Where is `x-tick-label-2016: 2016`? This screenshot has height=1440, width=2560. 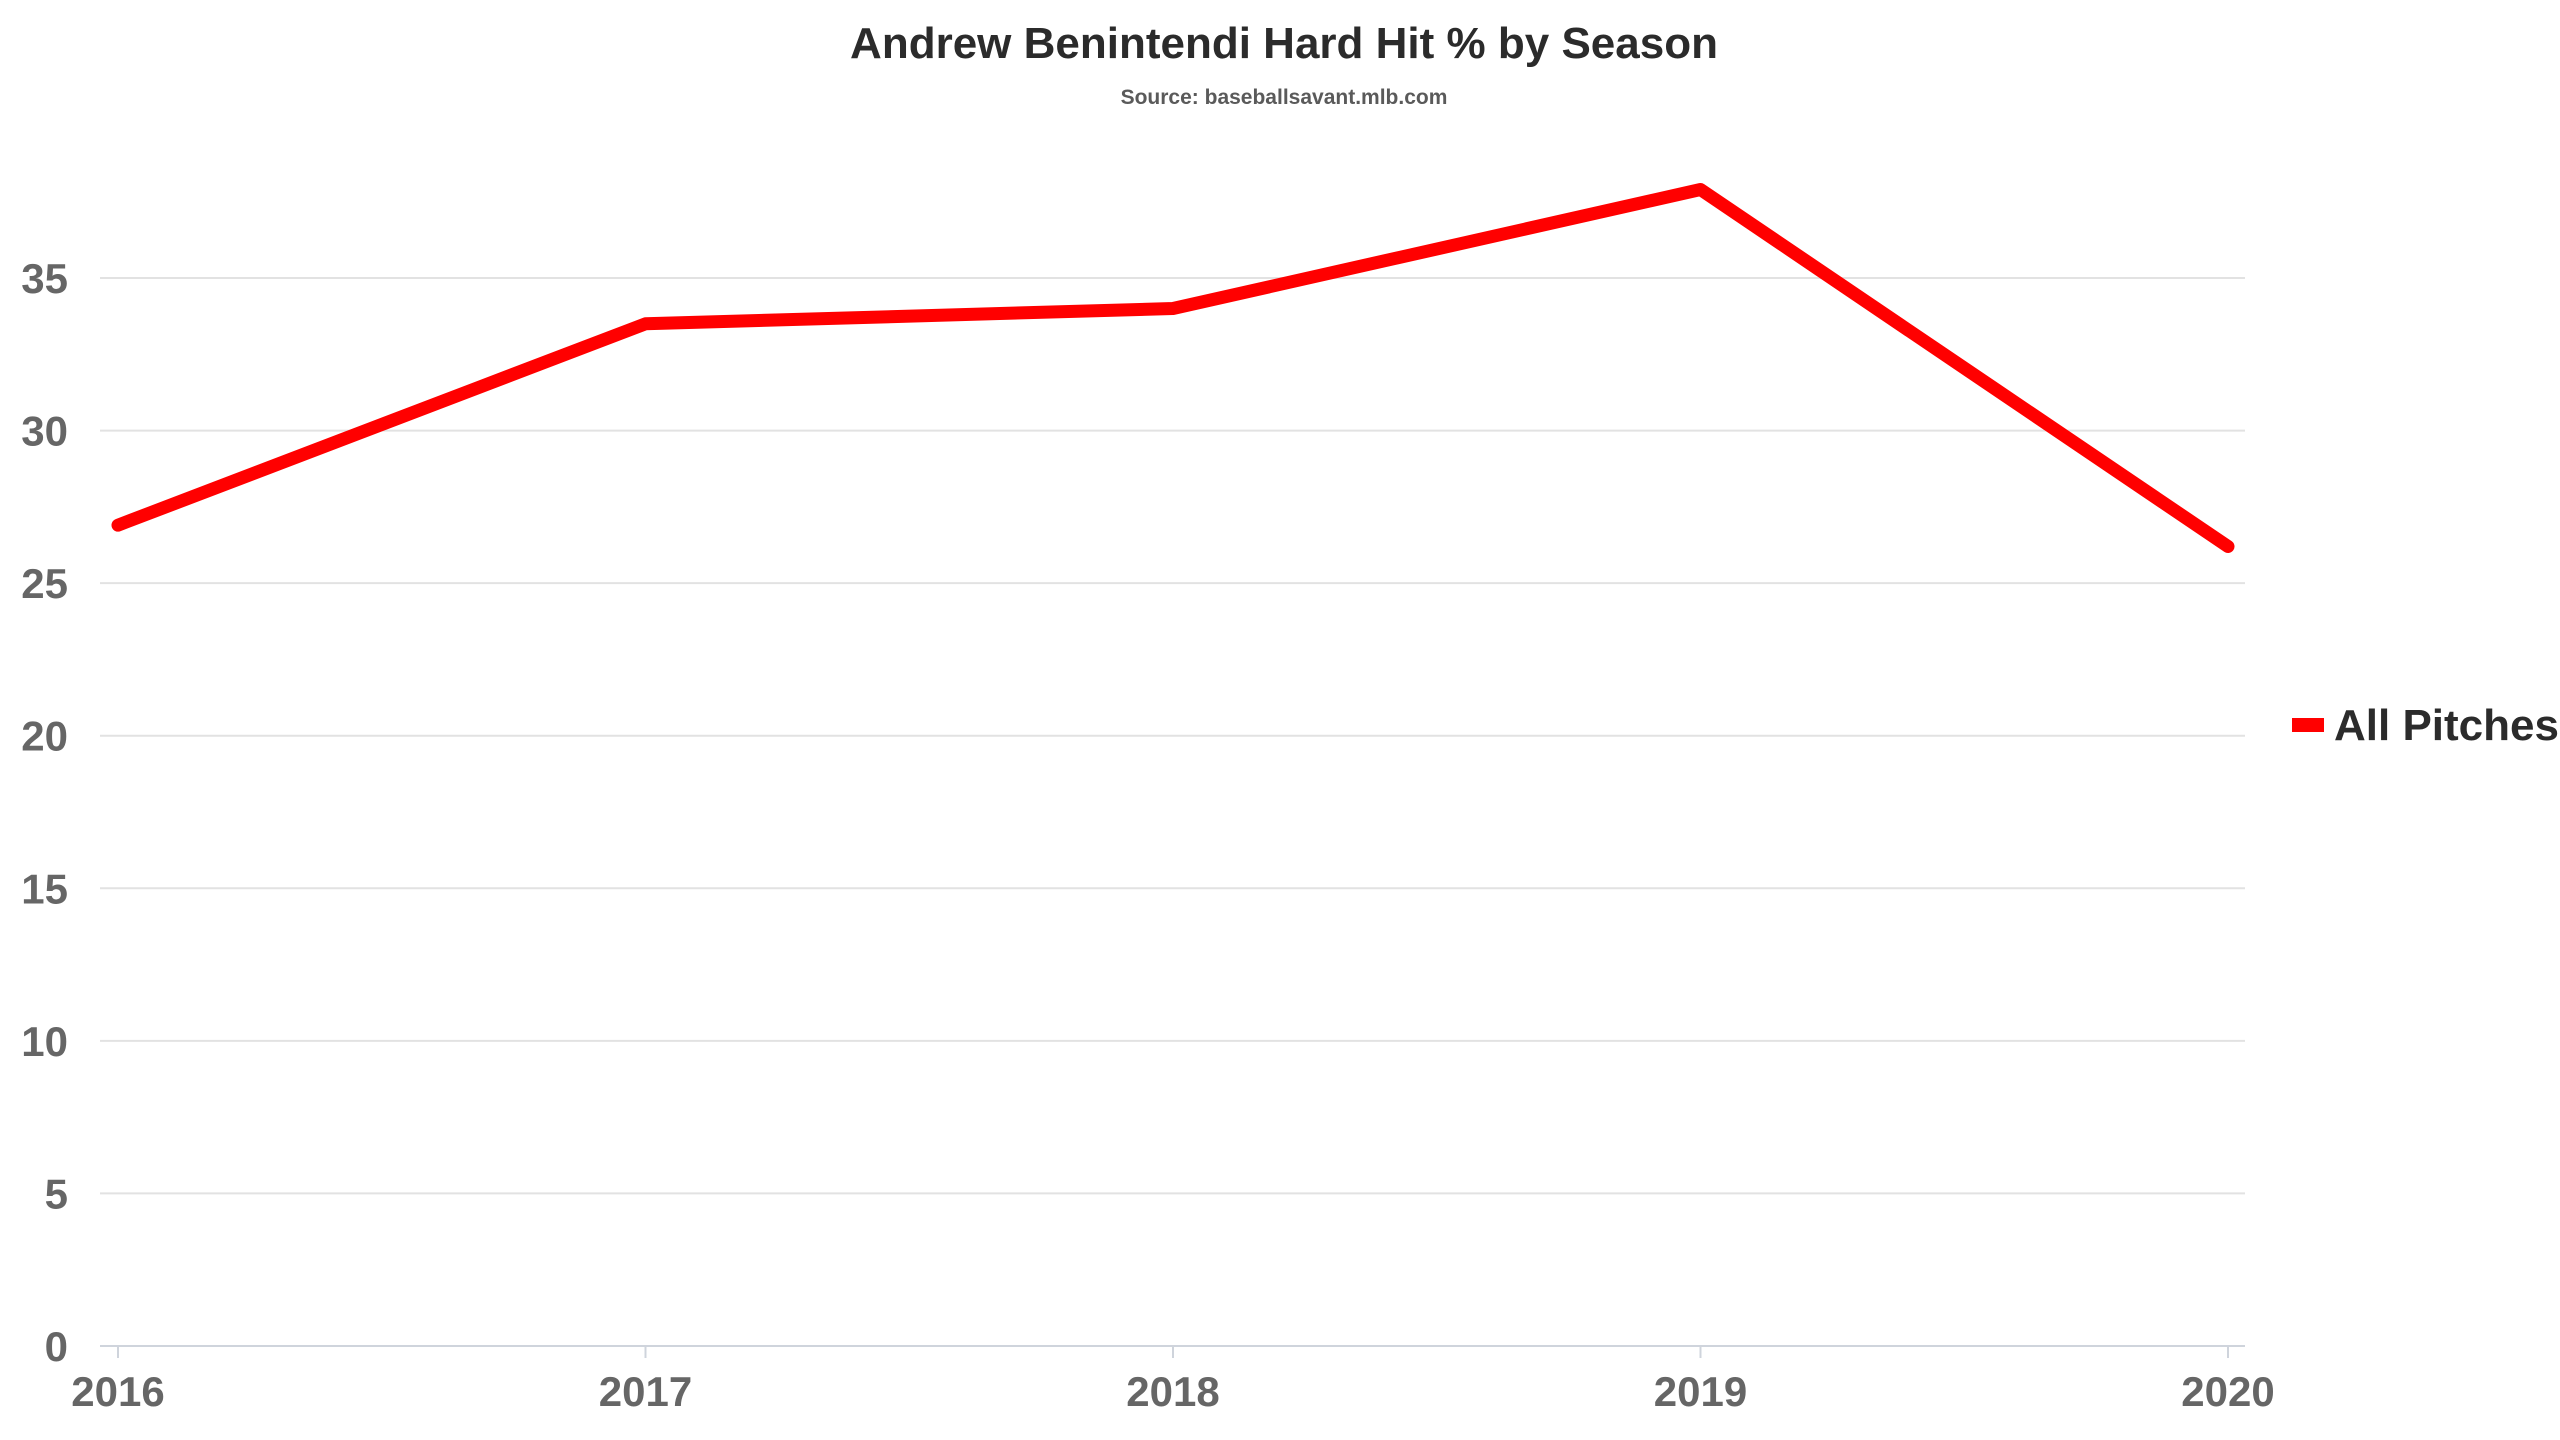 x-tick-label-2016: 2016 is located at coordinates (117, 1391).